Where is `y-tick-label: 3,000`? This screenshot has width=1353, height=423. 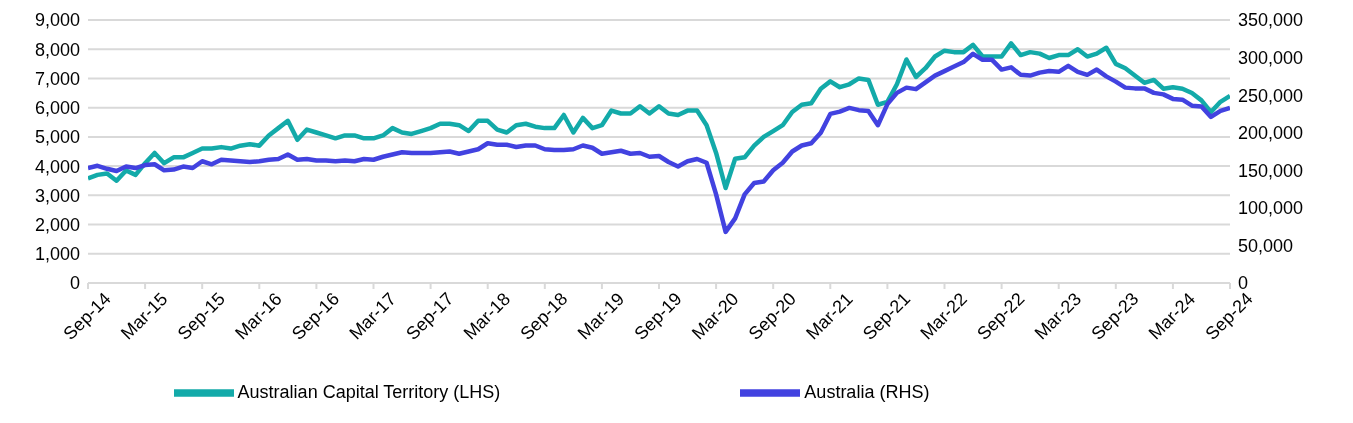
y-tick-label: 3,000 is located at coordinates (57, 195).